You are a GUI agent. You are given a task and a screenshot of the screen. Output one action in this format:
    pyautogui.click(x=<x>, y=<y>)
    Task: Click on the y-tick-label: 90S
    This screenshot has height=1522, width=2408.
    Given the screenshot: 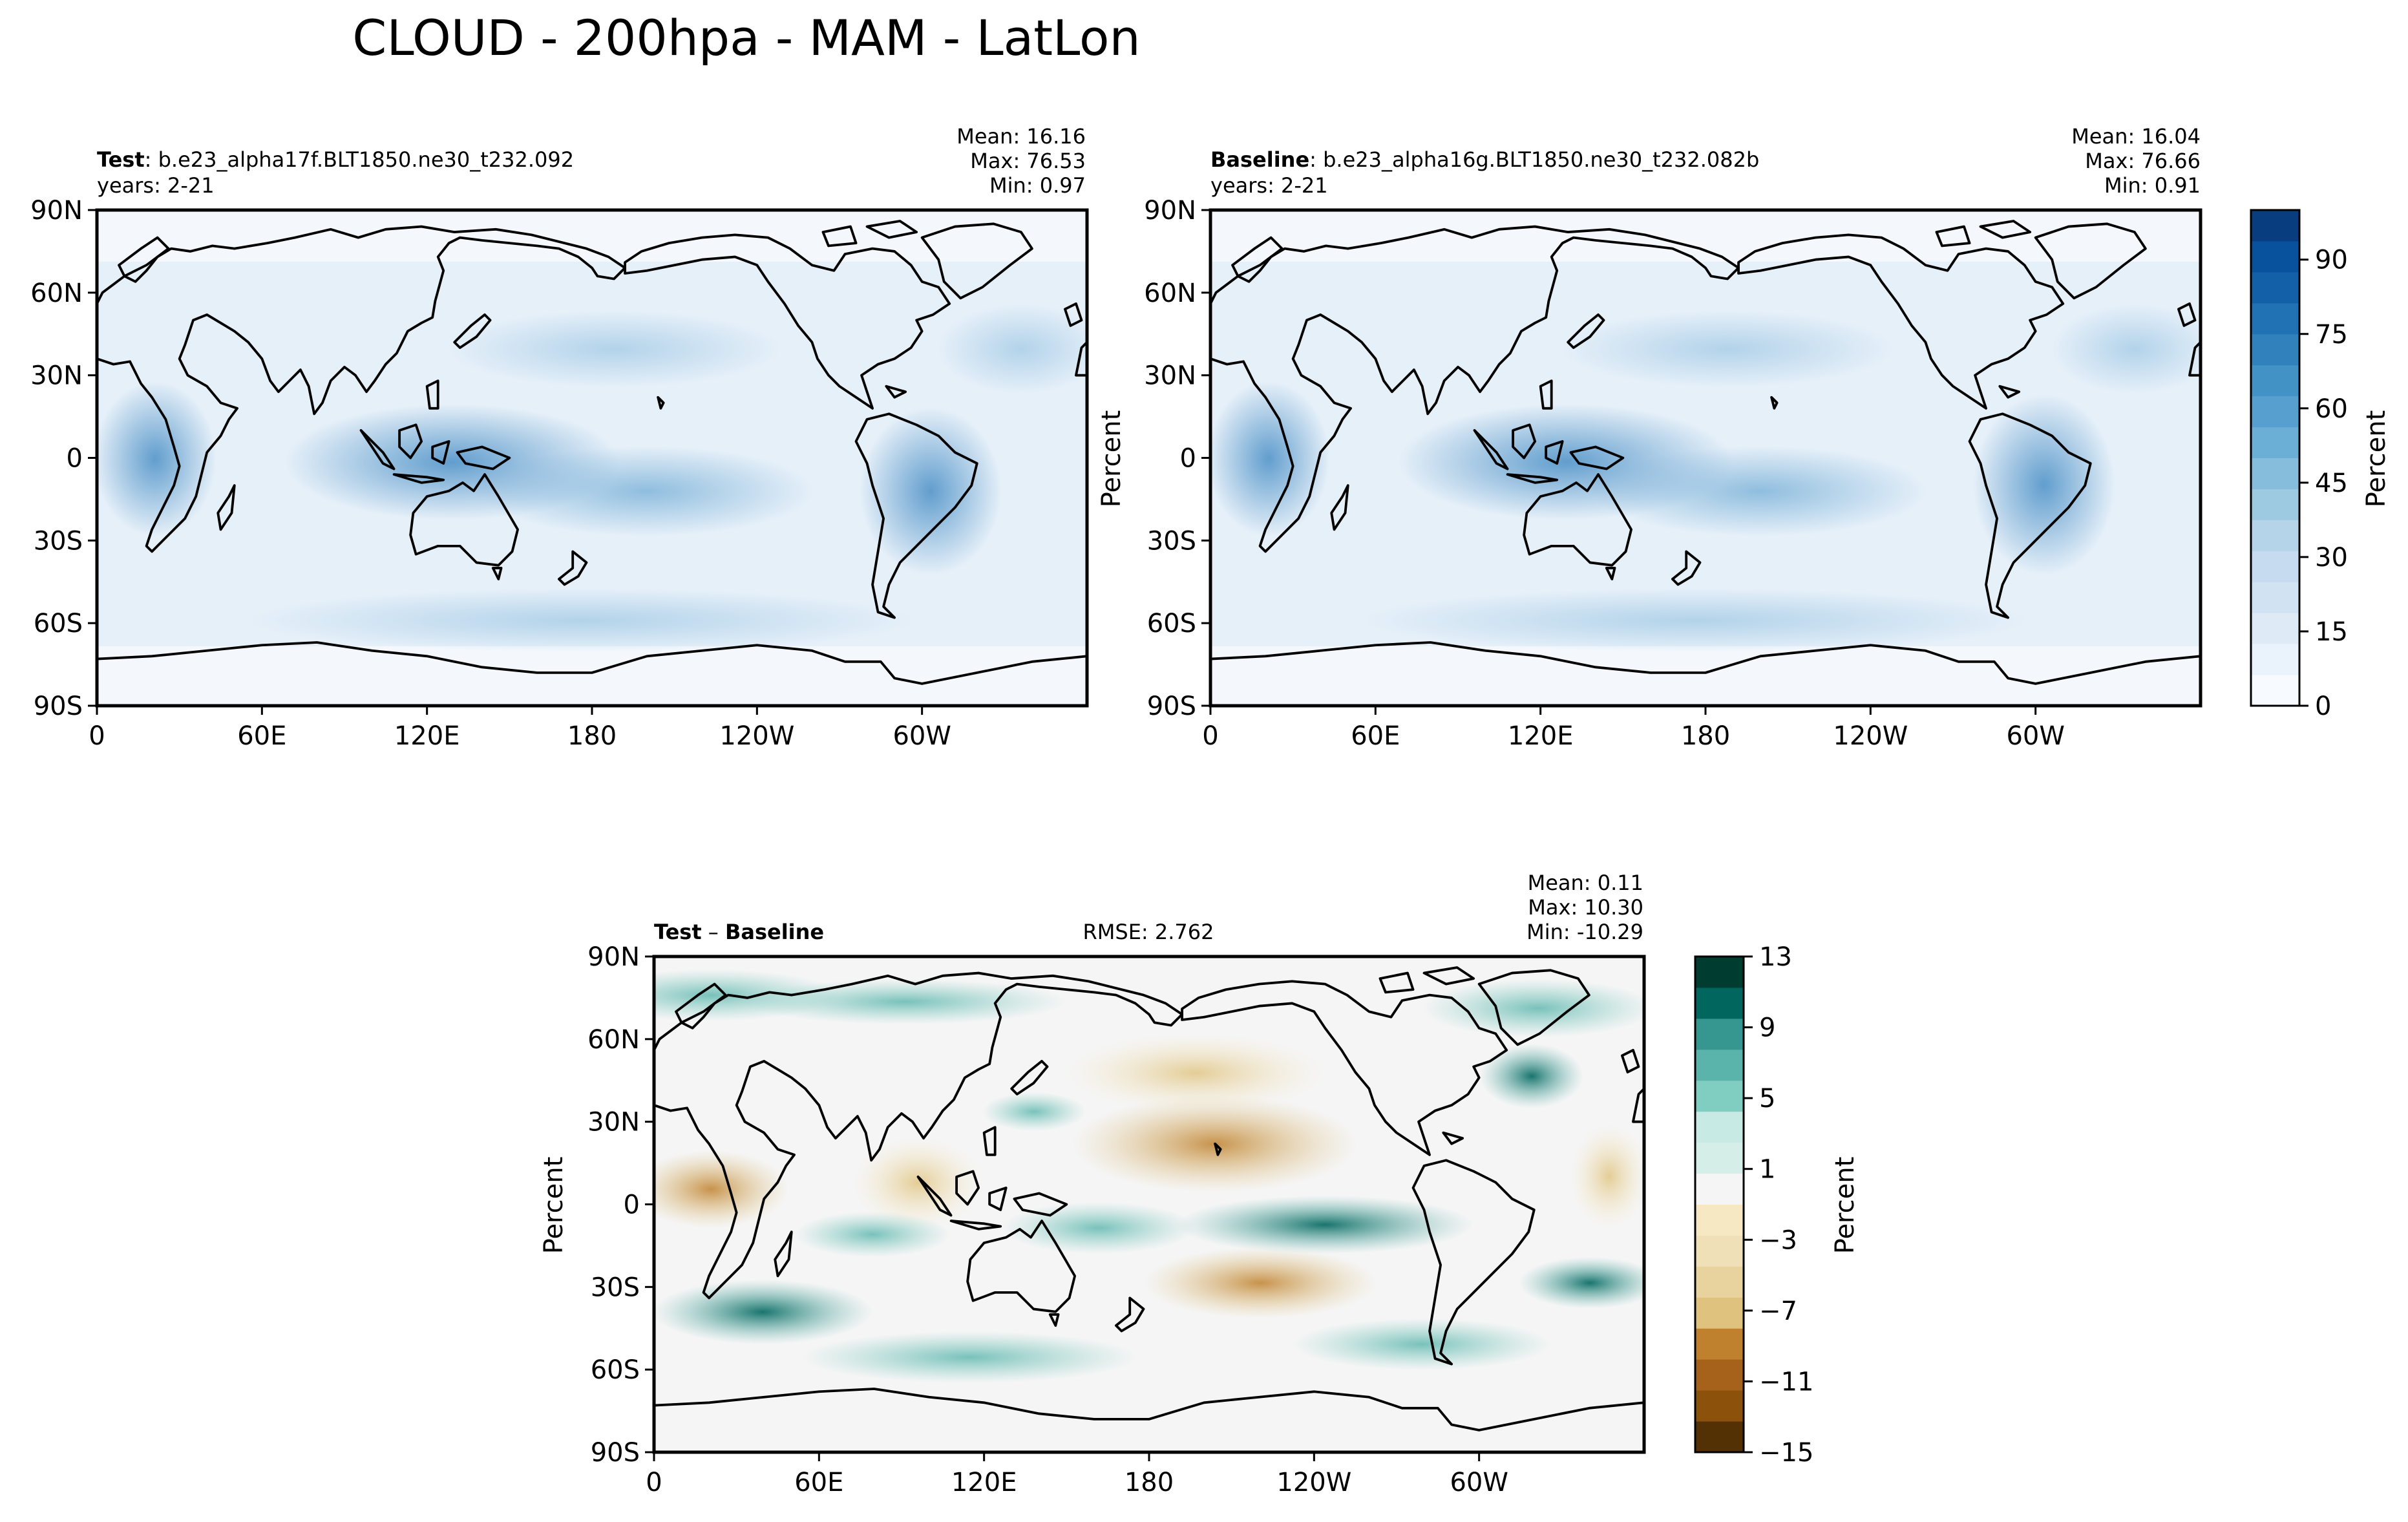 What is the action you would take?
    pyautogui.click(x=1171, y=706)
    